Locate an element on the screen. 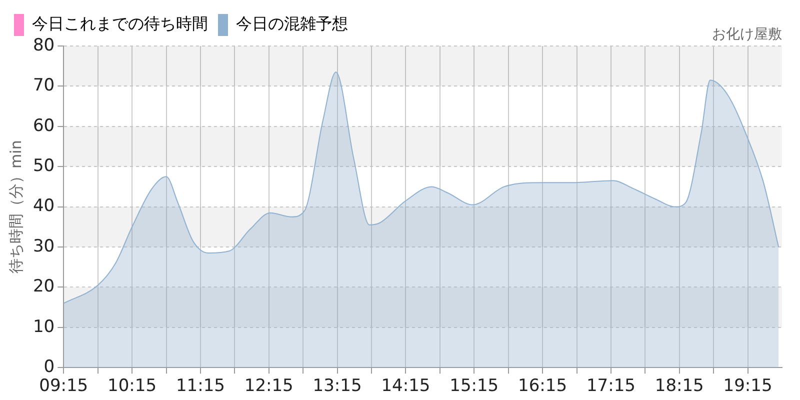  x-tick-label: 09:15 is located at coordinates (63, 386).